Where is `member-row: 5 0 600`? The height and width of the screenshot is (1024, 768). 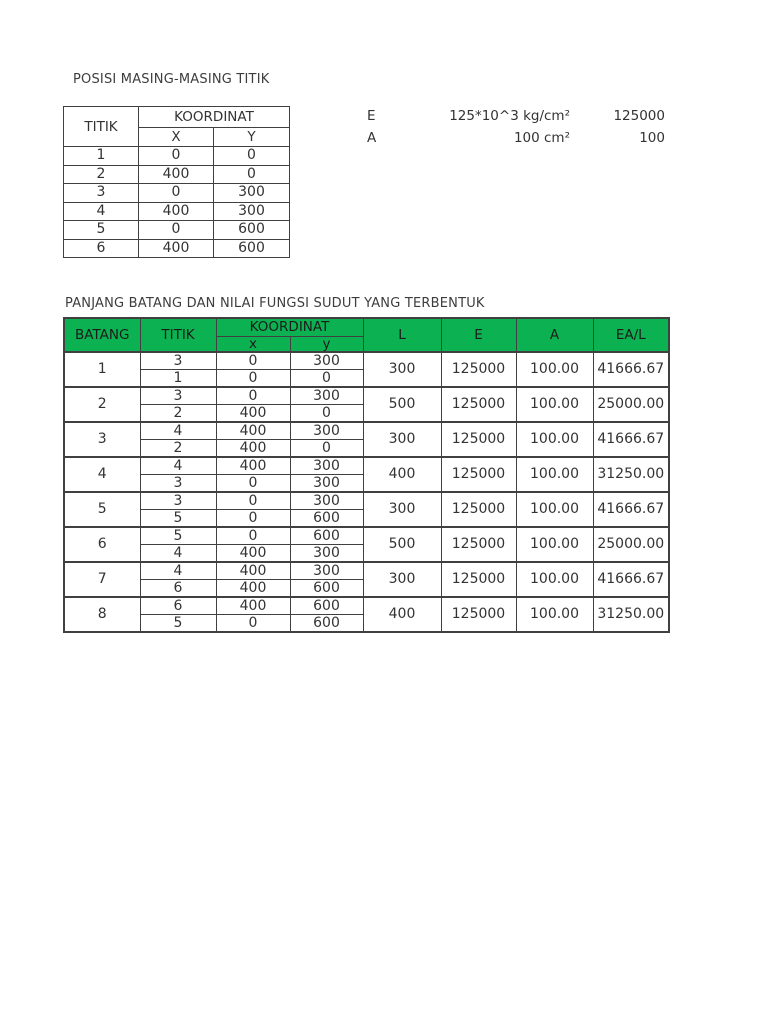
member-row: 5 0 600 is located at coordinates (366, 517).